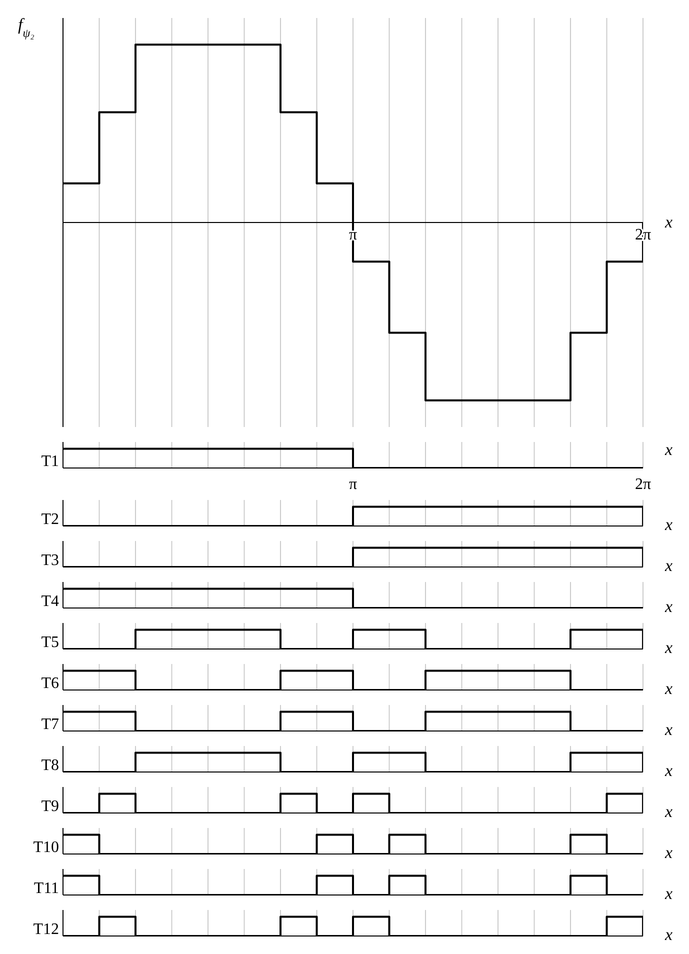 The height and width of the screenshot is (954, 689). What do you see at coordinates (50, 683) in the screenshot?
I see `y-axis-title: T6` at bounding box center [50, 683].